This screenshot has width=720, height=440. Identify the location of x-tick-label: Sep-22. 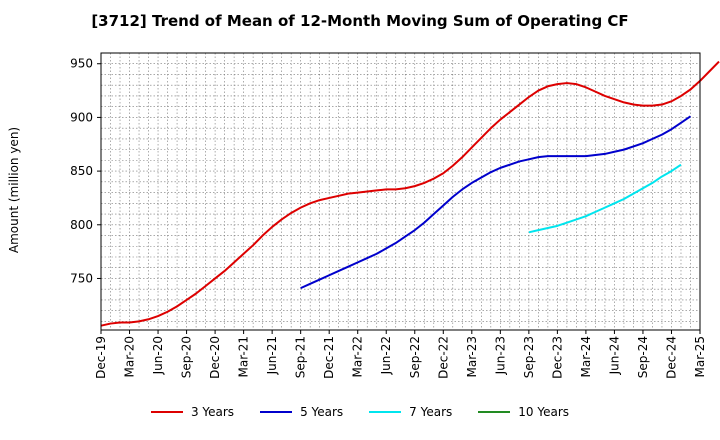
(415, 357).